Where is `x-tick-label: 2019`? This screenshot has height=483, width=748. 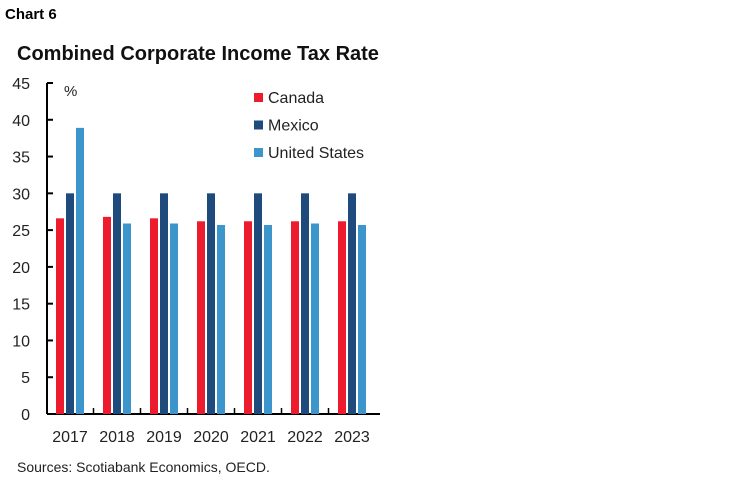 x-tick-label: 2019 is located at coordinates (164, 437).